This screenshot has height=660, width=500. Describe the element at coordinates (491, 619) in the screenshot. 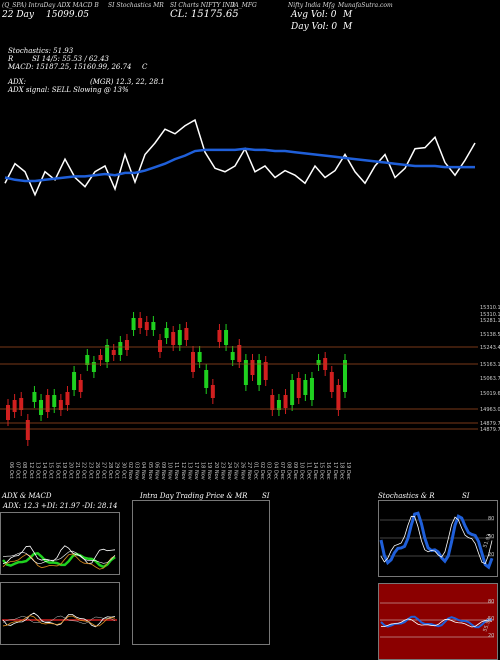

I see `rsi-level-label: 50` at that location.